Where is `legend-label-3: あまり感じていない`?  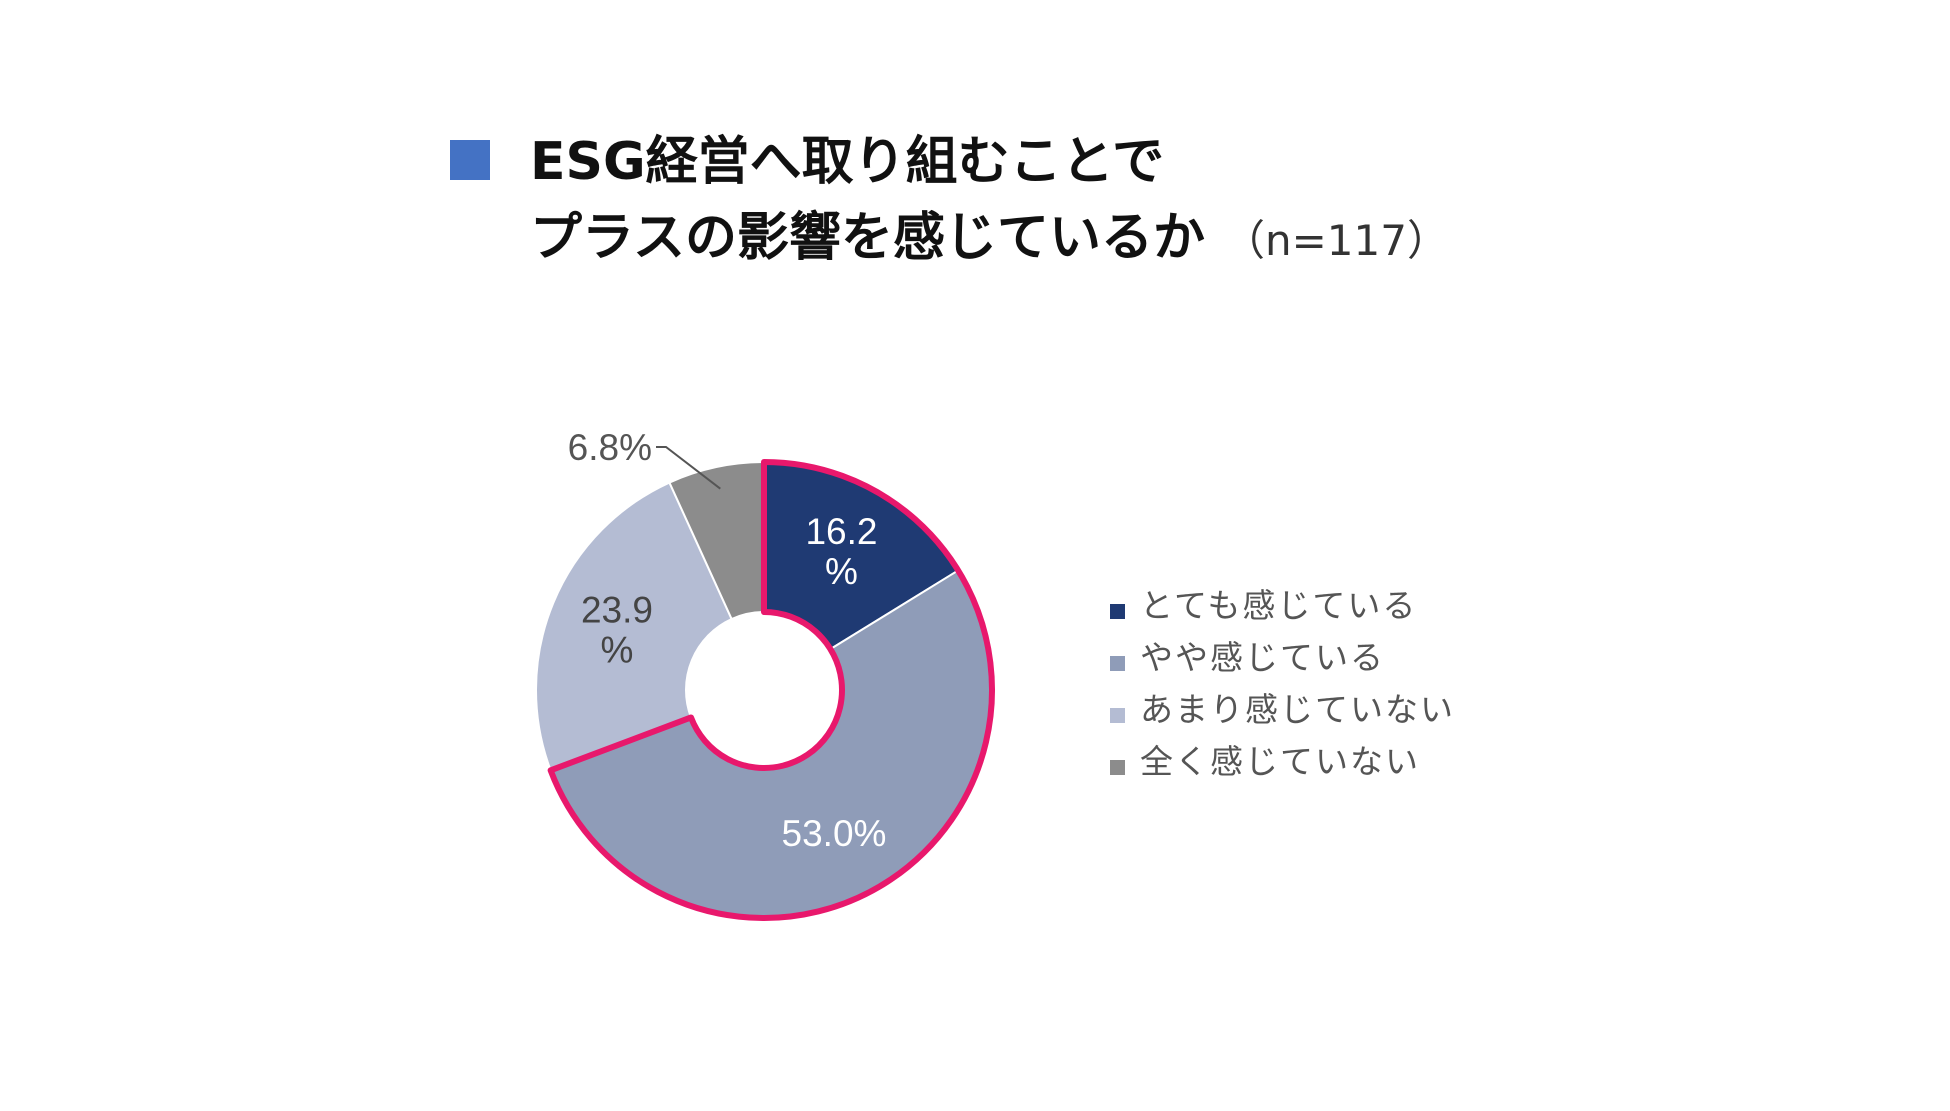
legend-label-3: あまり感じていない is located at coordinates (1297, 709).